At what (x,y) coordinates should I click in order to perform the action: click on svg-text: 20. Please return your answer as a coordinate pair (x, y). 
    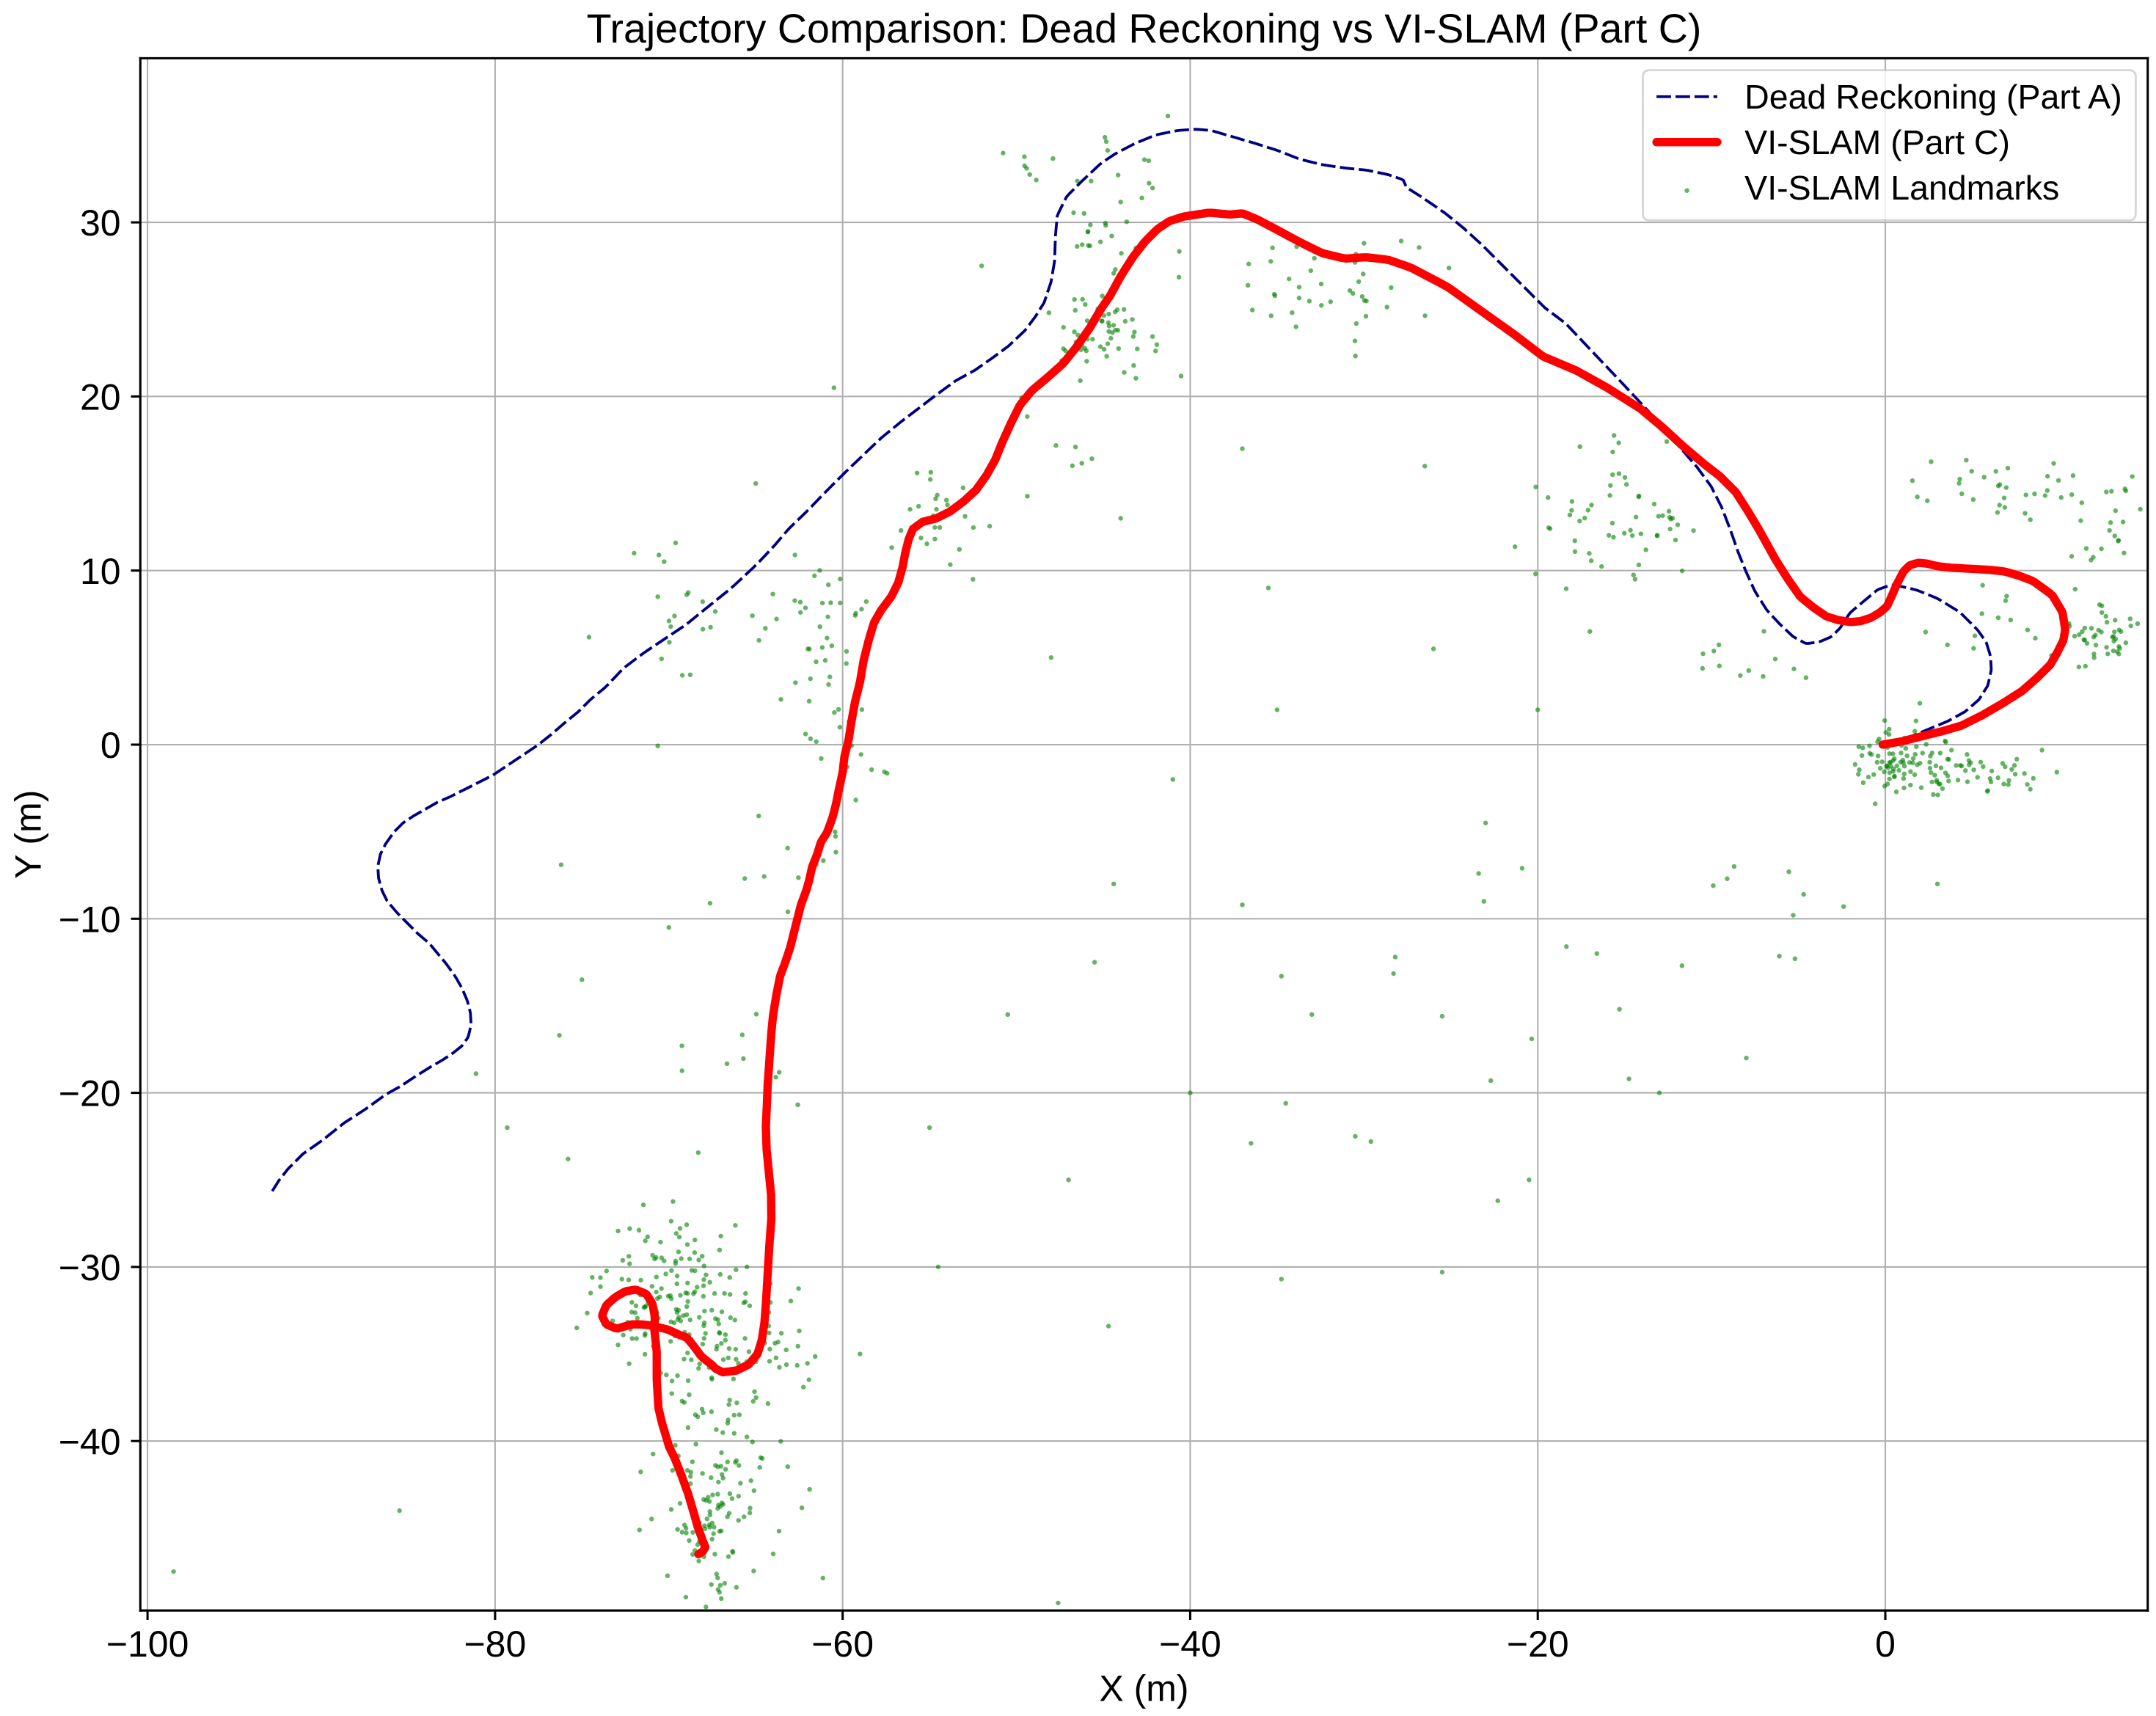
    Looking at the image, I should click on (100, 397).